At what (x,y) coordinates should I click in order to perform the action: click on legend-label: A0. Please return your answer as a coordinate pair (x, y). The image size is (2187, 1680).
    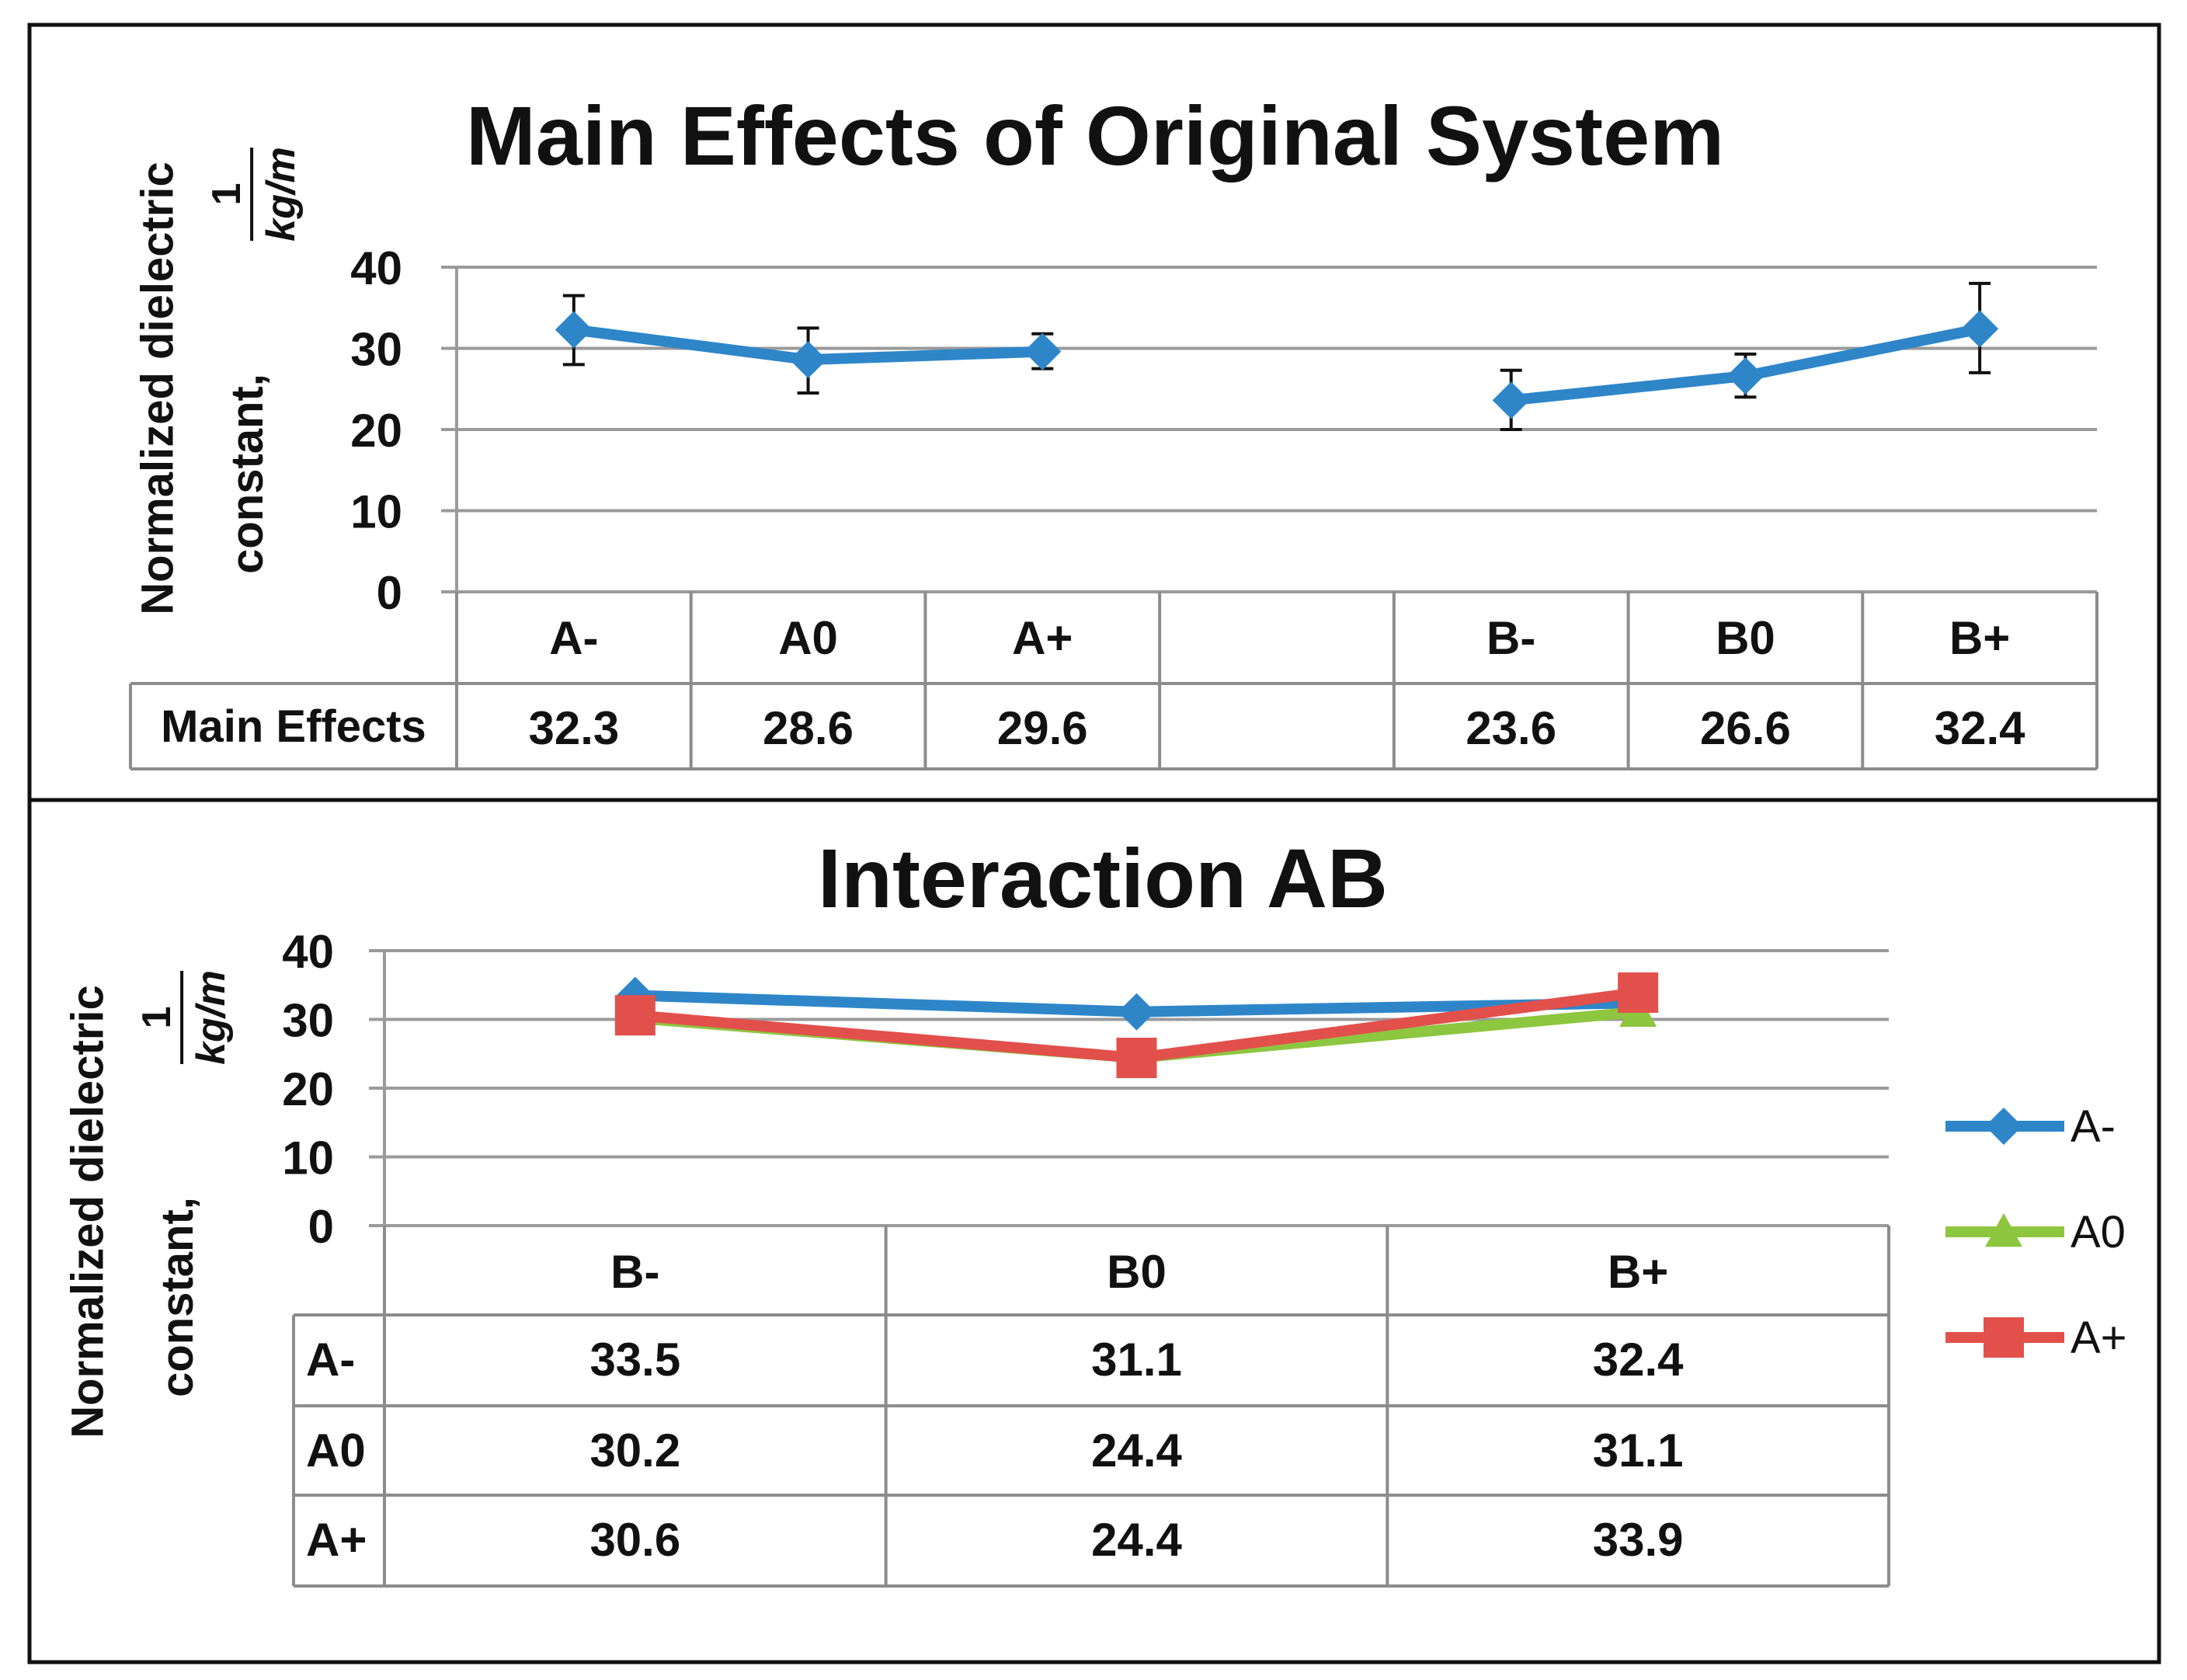
    Looking at the image, I should click on (2098, 1232).